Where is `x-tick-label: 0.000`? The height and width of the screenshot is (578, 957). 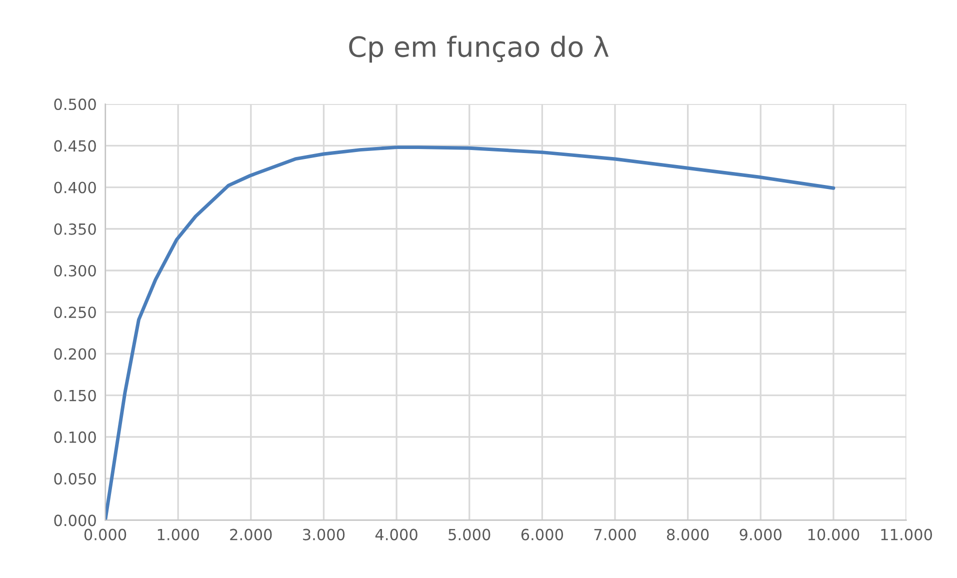 x-tick-label: 0.000 is located at coordinates (105, 534).